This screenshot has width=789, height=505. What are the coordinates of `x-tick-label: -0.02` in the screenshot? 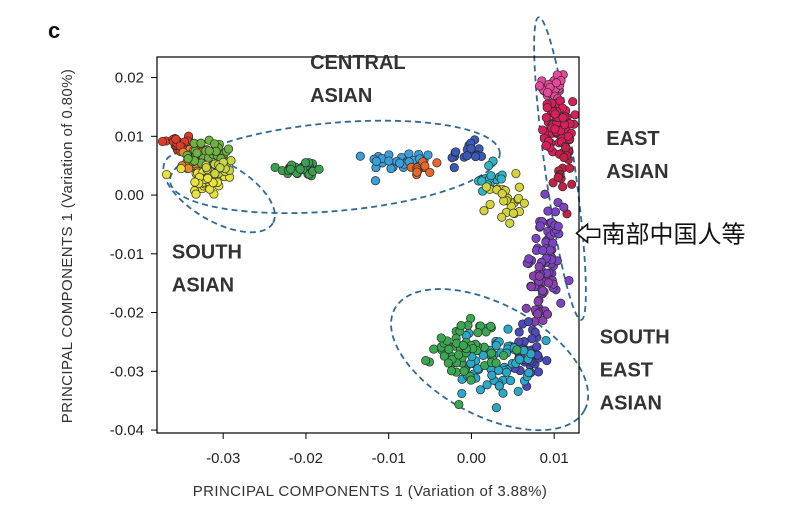 It's located at (306, 458).